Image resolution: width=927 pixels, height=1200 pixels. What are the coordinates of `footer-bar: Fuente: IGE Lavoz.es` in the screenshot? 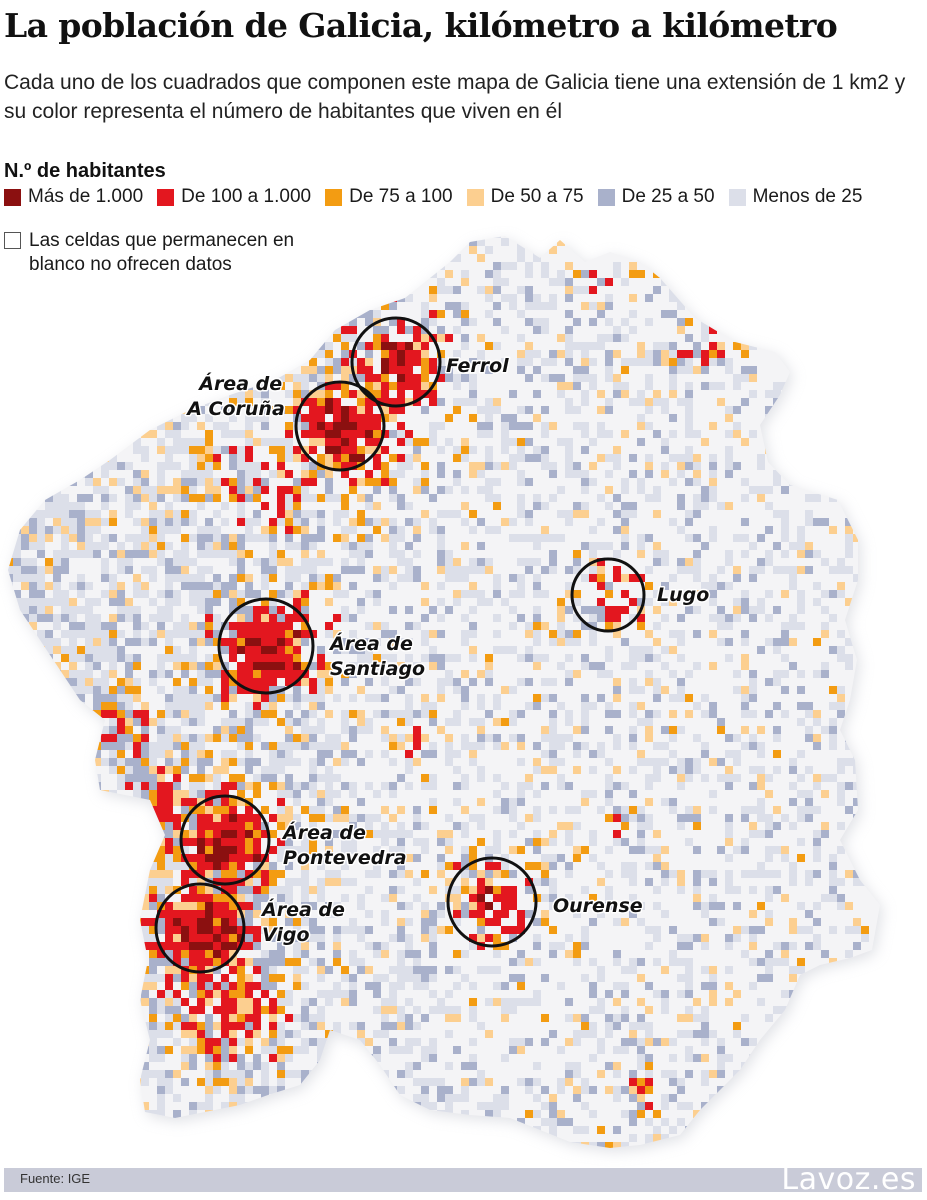 It's located at (463, 1179).